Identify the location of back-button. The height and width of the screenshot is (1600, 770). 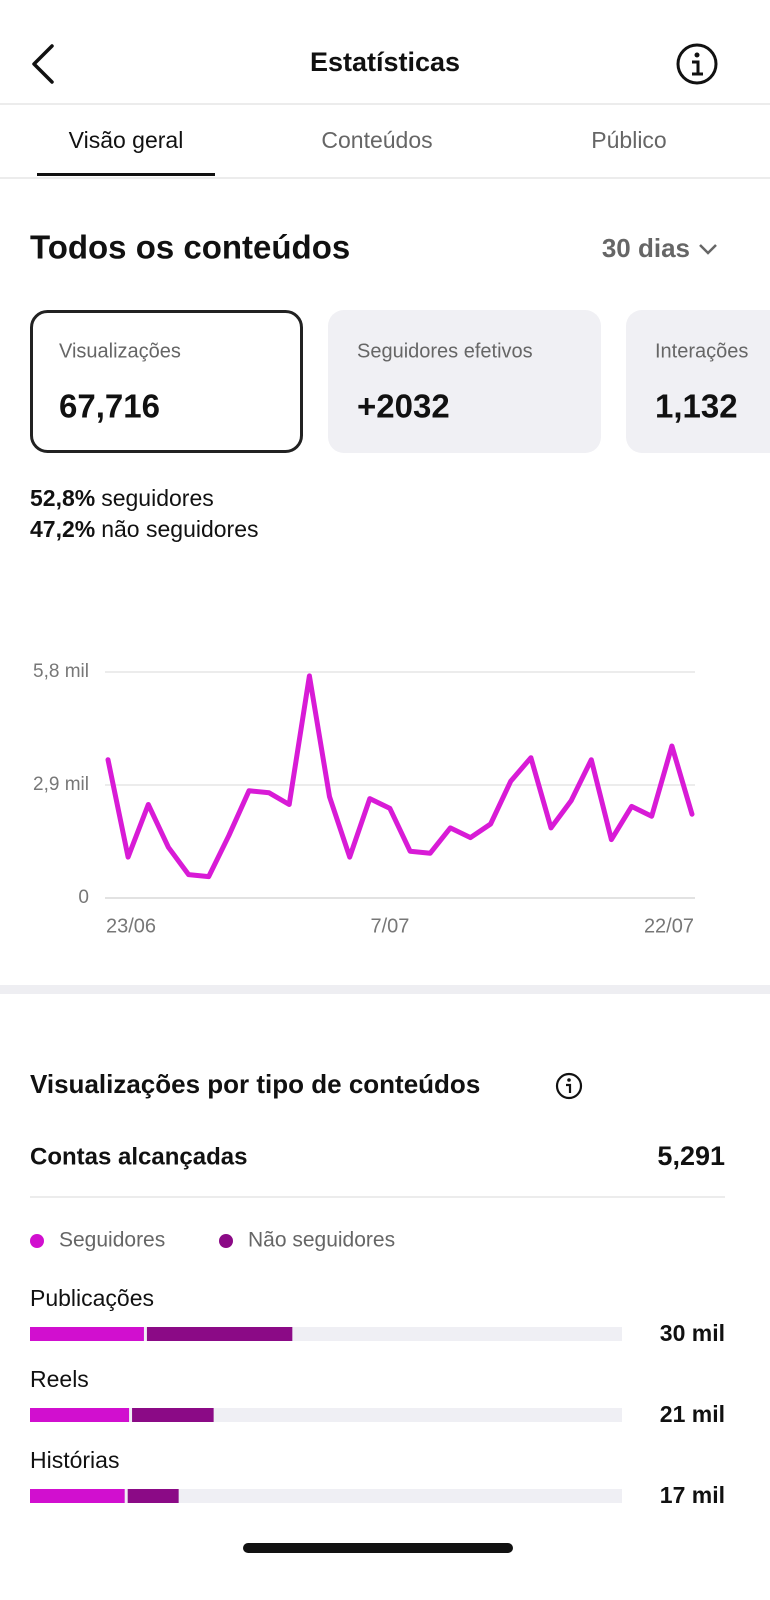
(43, 64).